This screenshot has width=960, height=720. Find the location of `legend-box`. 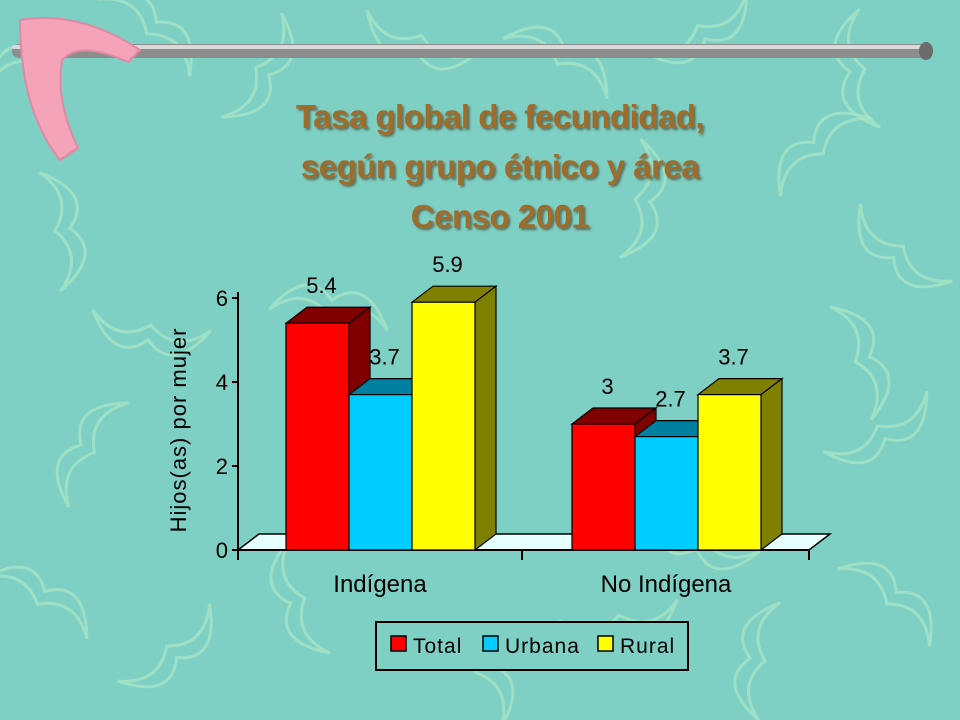

legend-box is located at coordinates (532, 646).